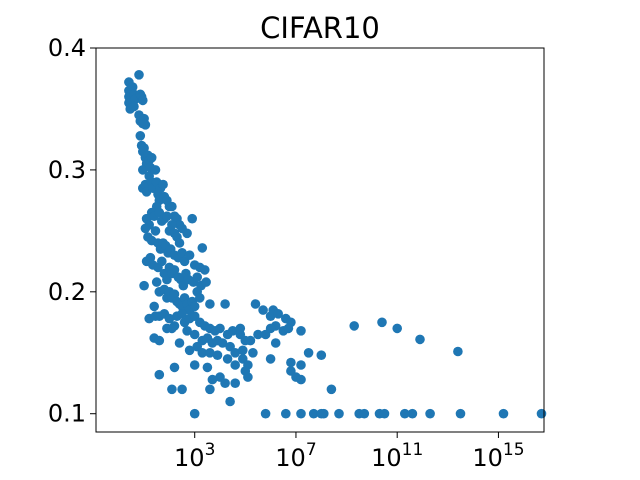 This screenshot has height=480, width=640. I want to click on y-tick-label: 0.4, so click(67, 48).